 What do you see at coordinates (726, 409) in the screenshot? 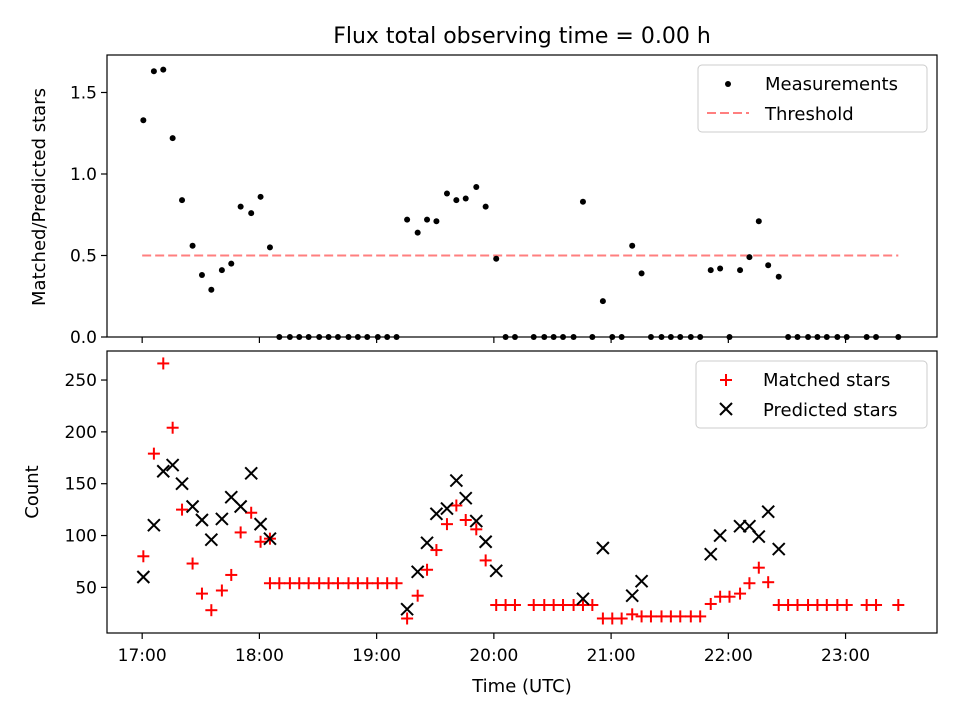
I see `legend-predicted-marker` at bounding box center [726, 409].